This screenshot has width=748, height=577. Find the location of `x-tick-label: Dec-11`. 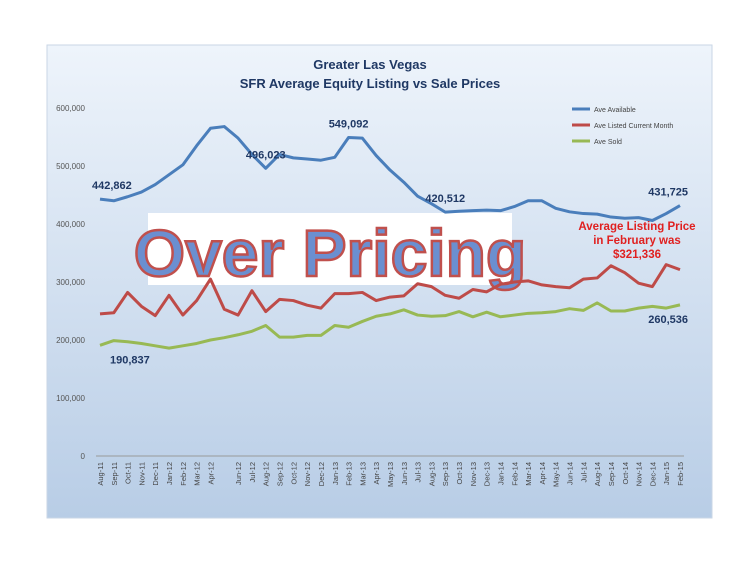

x-tick-label: Dec-11 is located at coordinates (155, 474).